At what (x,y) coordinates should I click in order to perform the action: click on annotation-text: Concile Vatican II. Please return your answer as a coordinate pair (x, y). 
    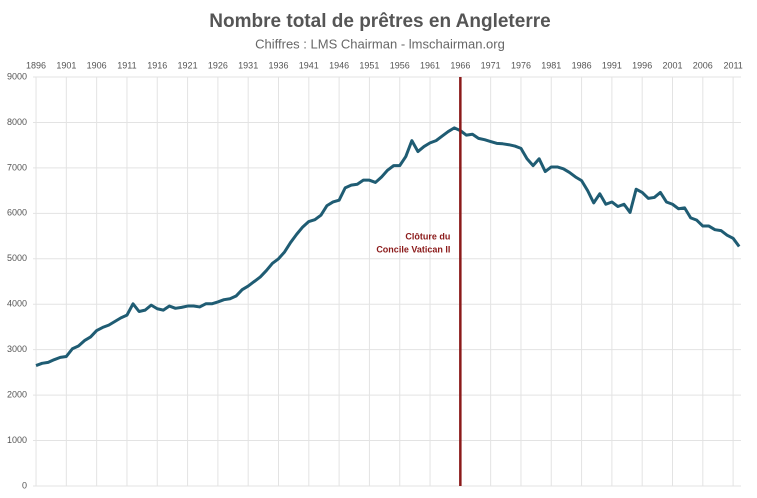
    Looking at the image, I should click on (413, 249).